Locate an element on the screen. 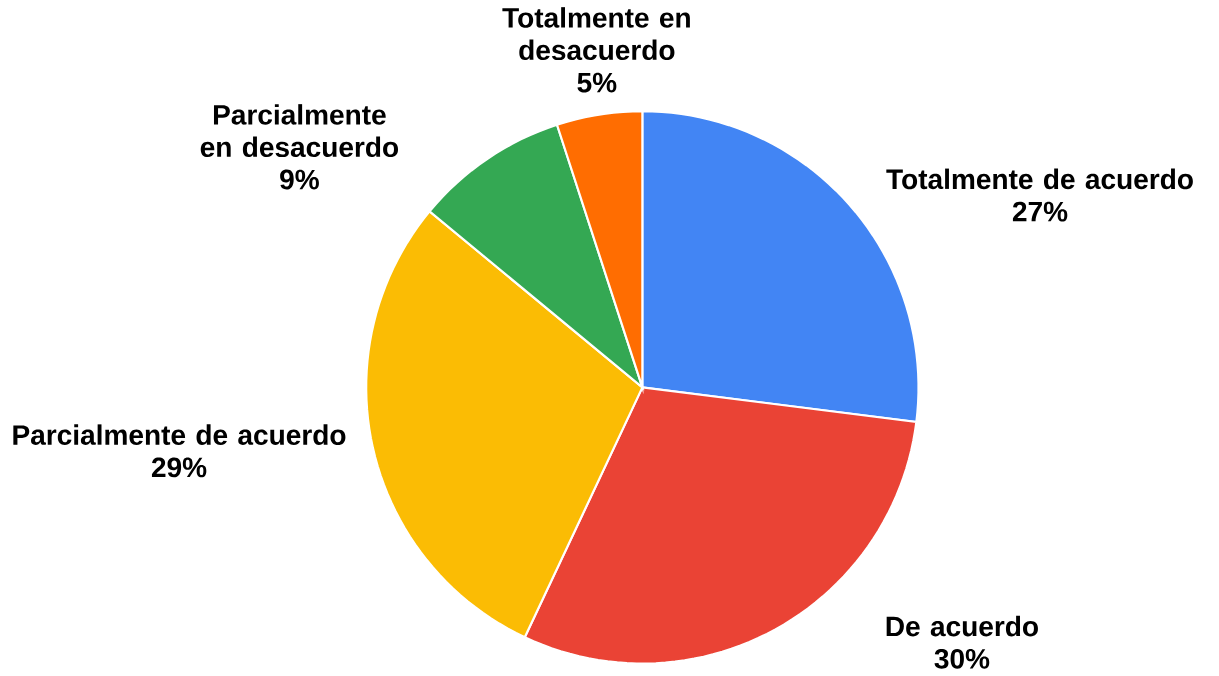  slice-label: Totalmente en desacuerdo is located at coordinates (596, 34).